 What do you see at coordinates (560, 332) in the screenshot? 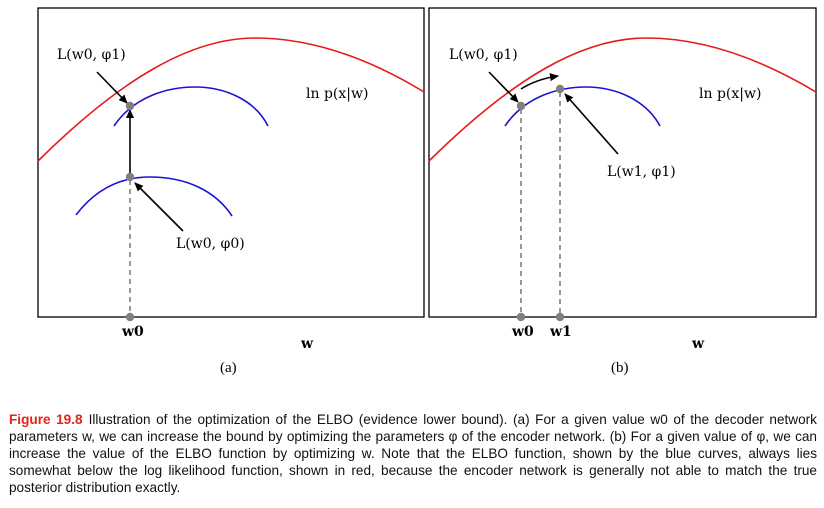
I see `tick-label: w1` at bounding box center [560, 332].